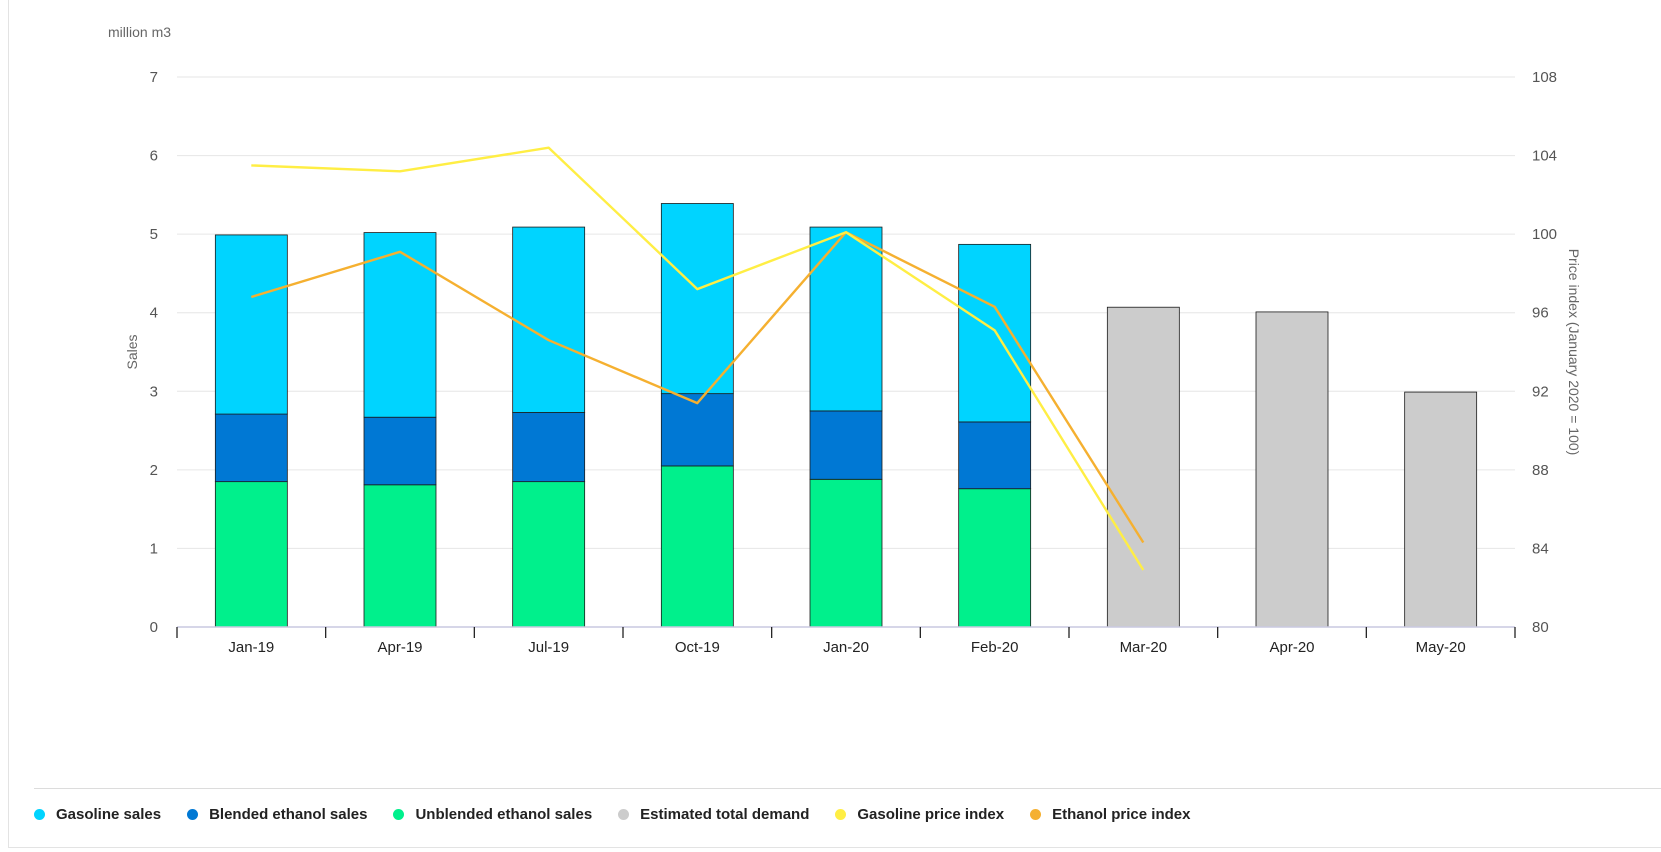  I want to click on y-tick-label: 1, so click(154, 548).